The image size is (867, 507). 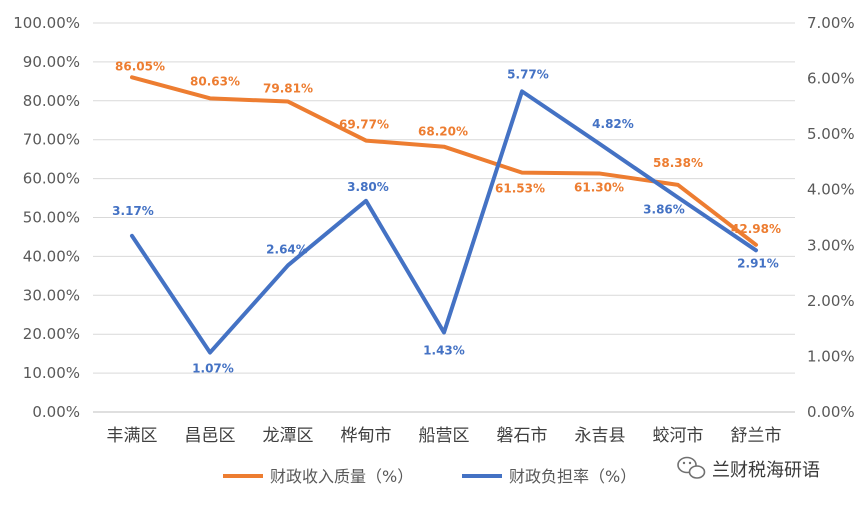 I want to click on left-tick-label: 60.00%, so click(x=51, y=179).